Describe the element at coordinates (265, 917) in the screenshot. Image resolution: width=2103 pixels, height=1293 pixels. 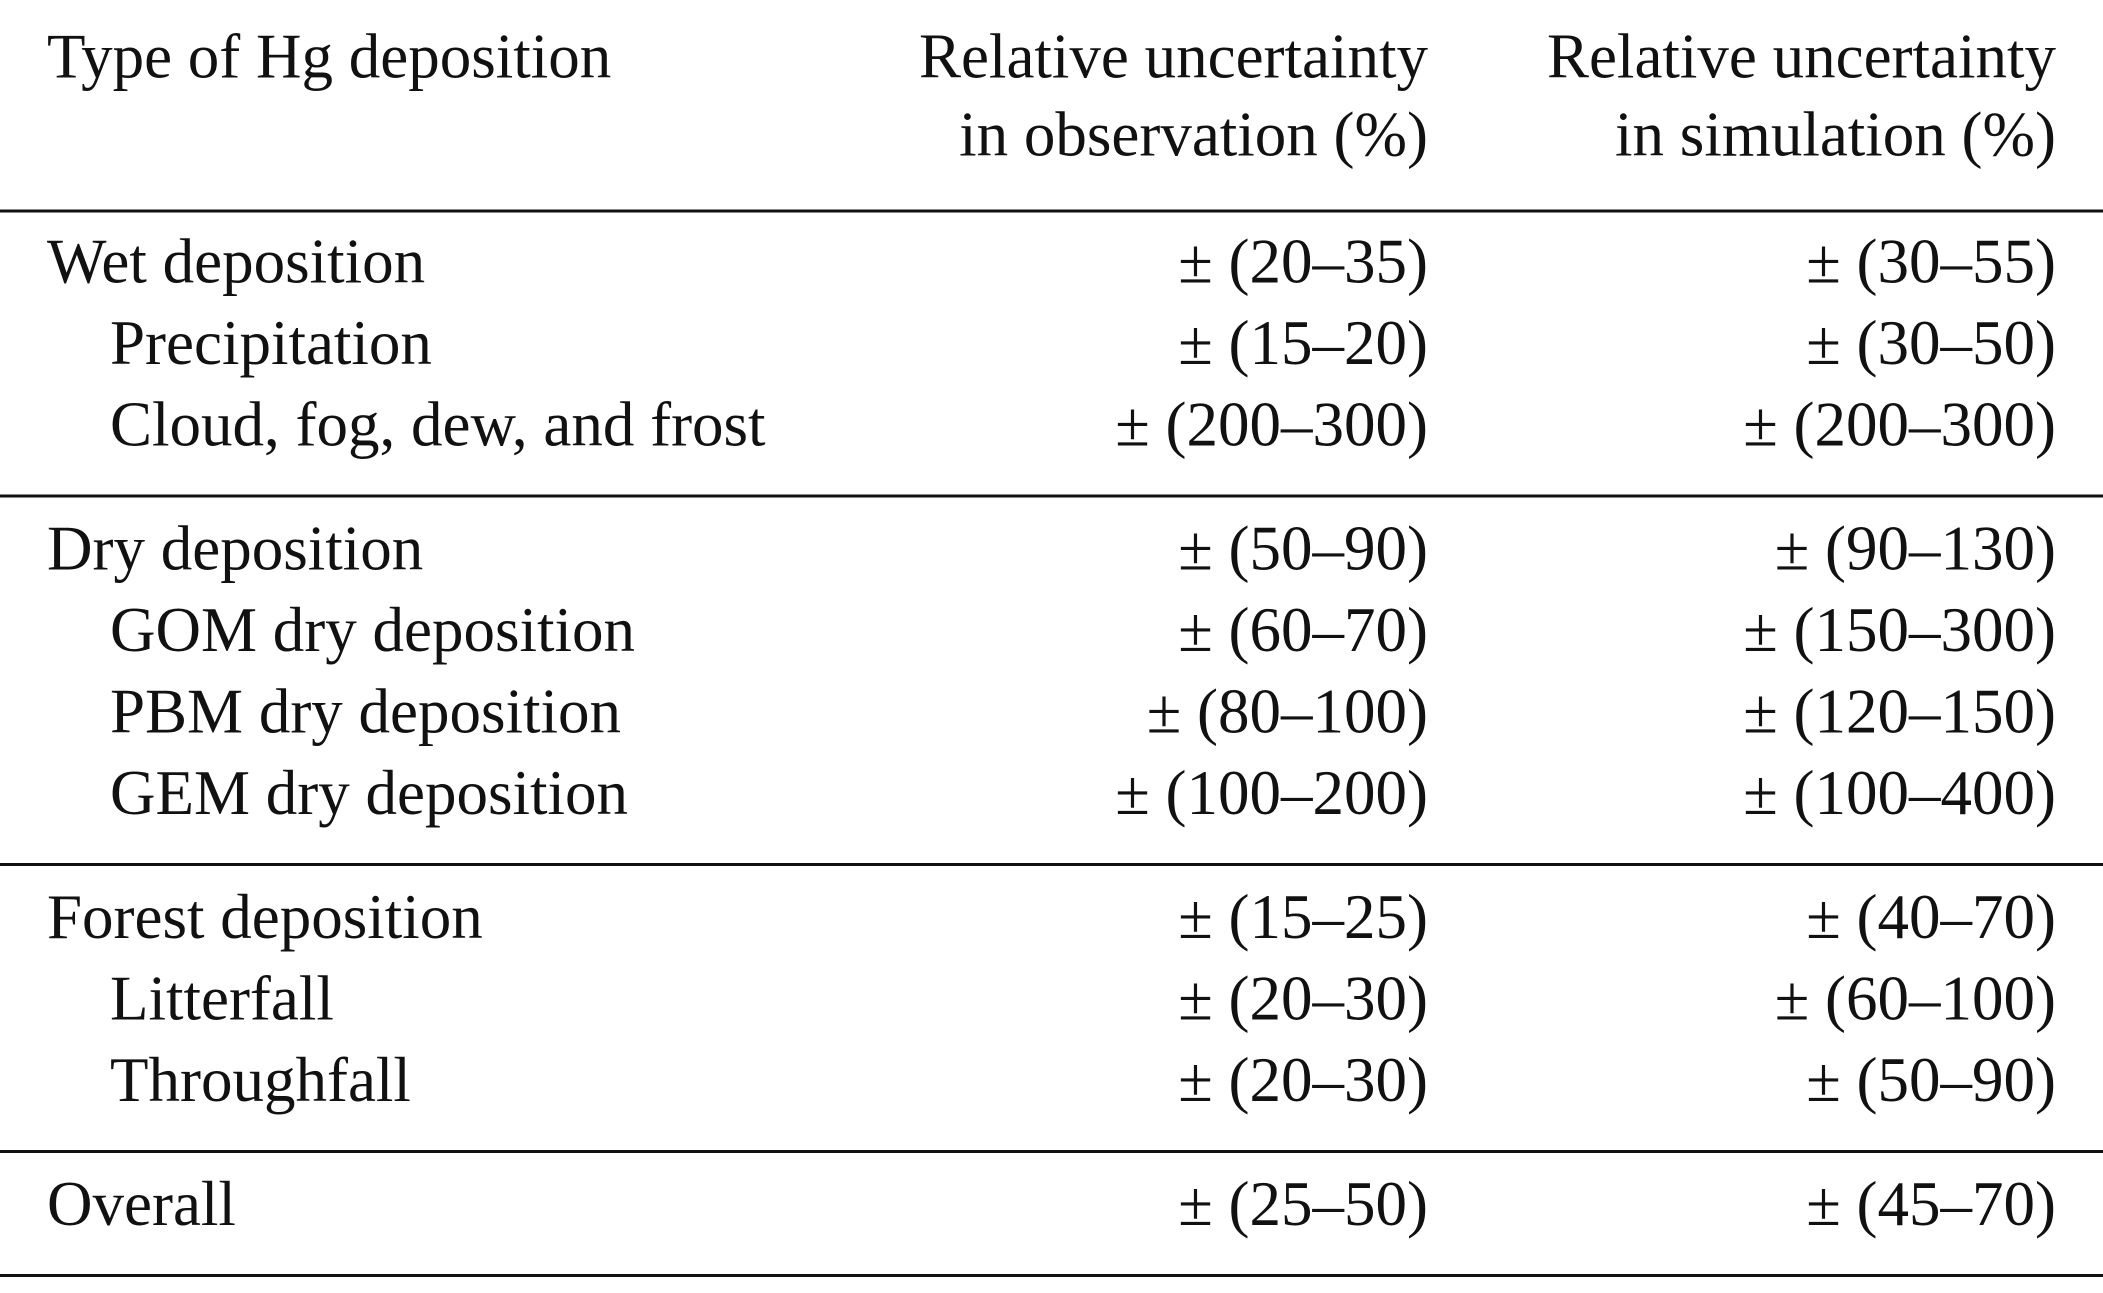
I see `row-label: Forest deposition` at that location.